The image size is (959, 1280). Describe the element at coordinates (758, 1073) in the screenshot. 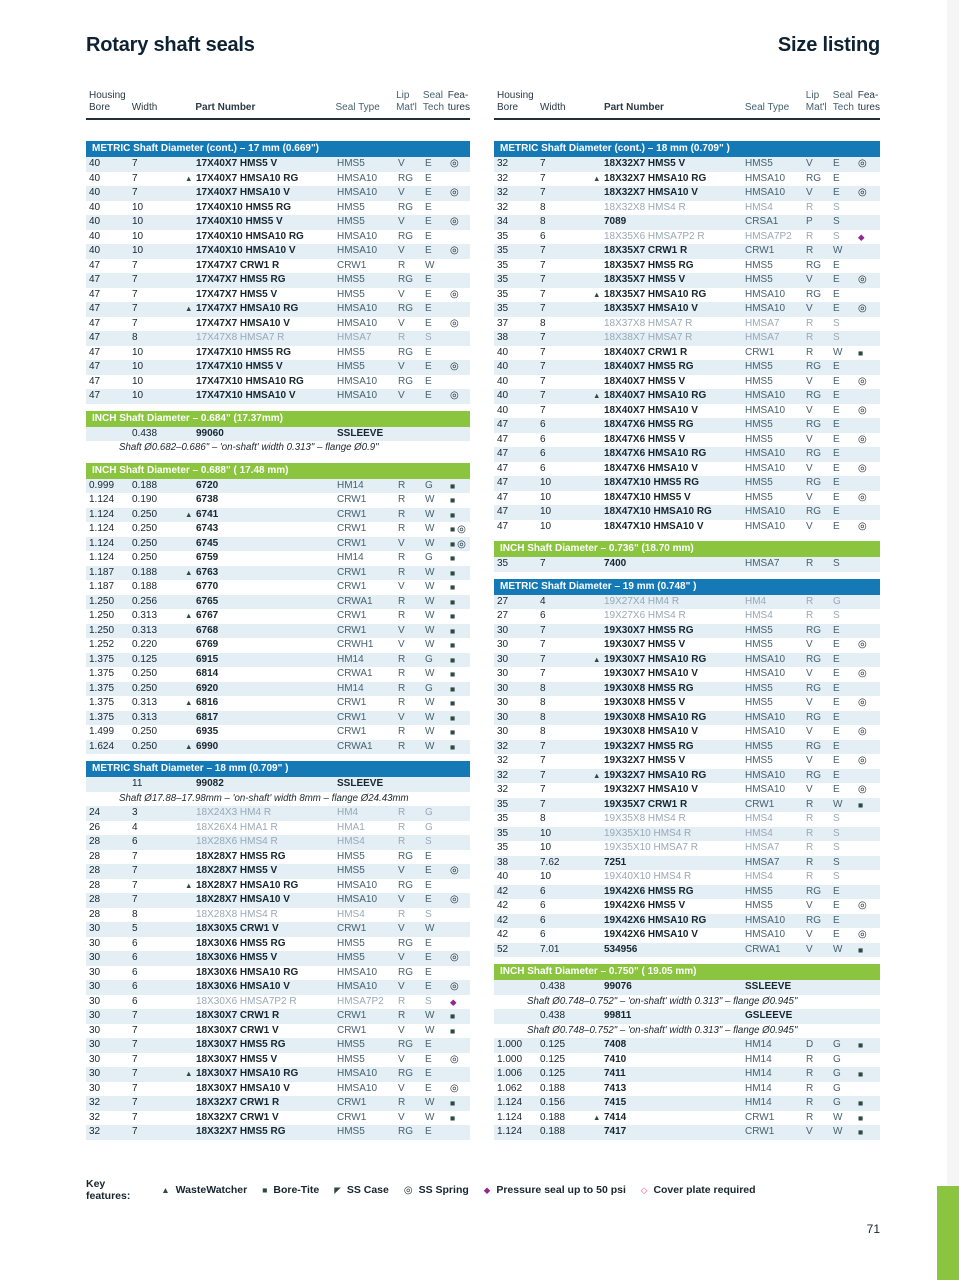

I see `seal-type-cell: HM14` at that location.